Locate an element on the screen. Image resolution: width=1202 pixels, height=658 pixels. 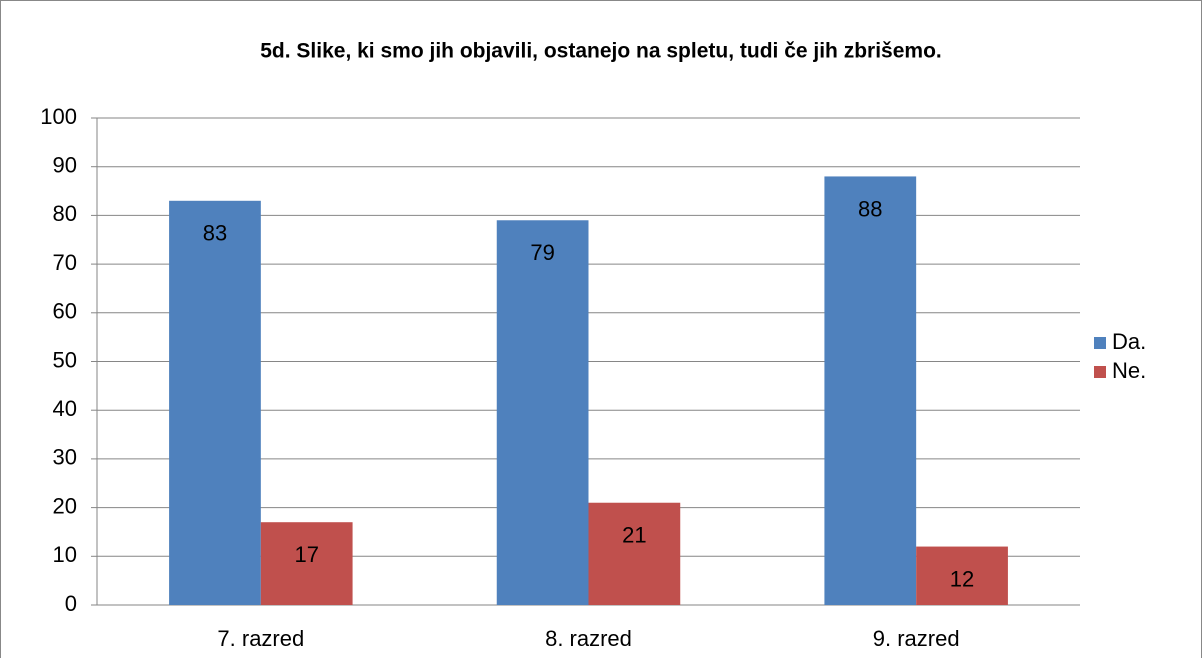
data-label: 79 is located at coordinates (542, 252).